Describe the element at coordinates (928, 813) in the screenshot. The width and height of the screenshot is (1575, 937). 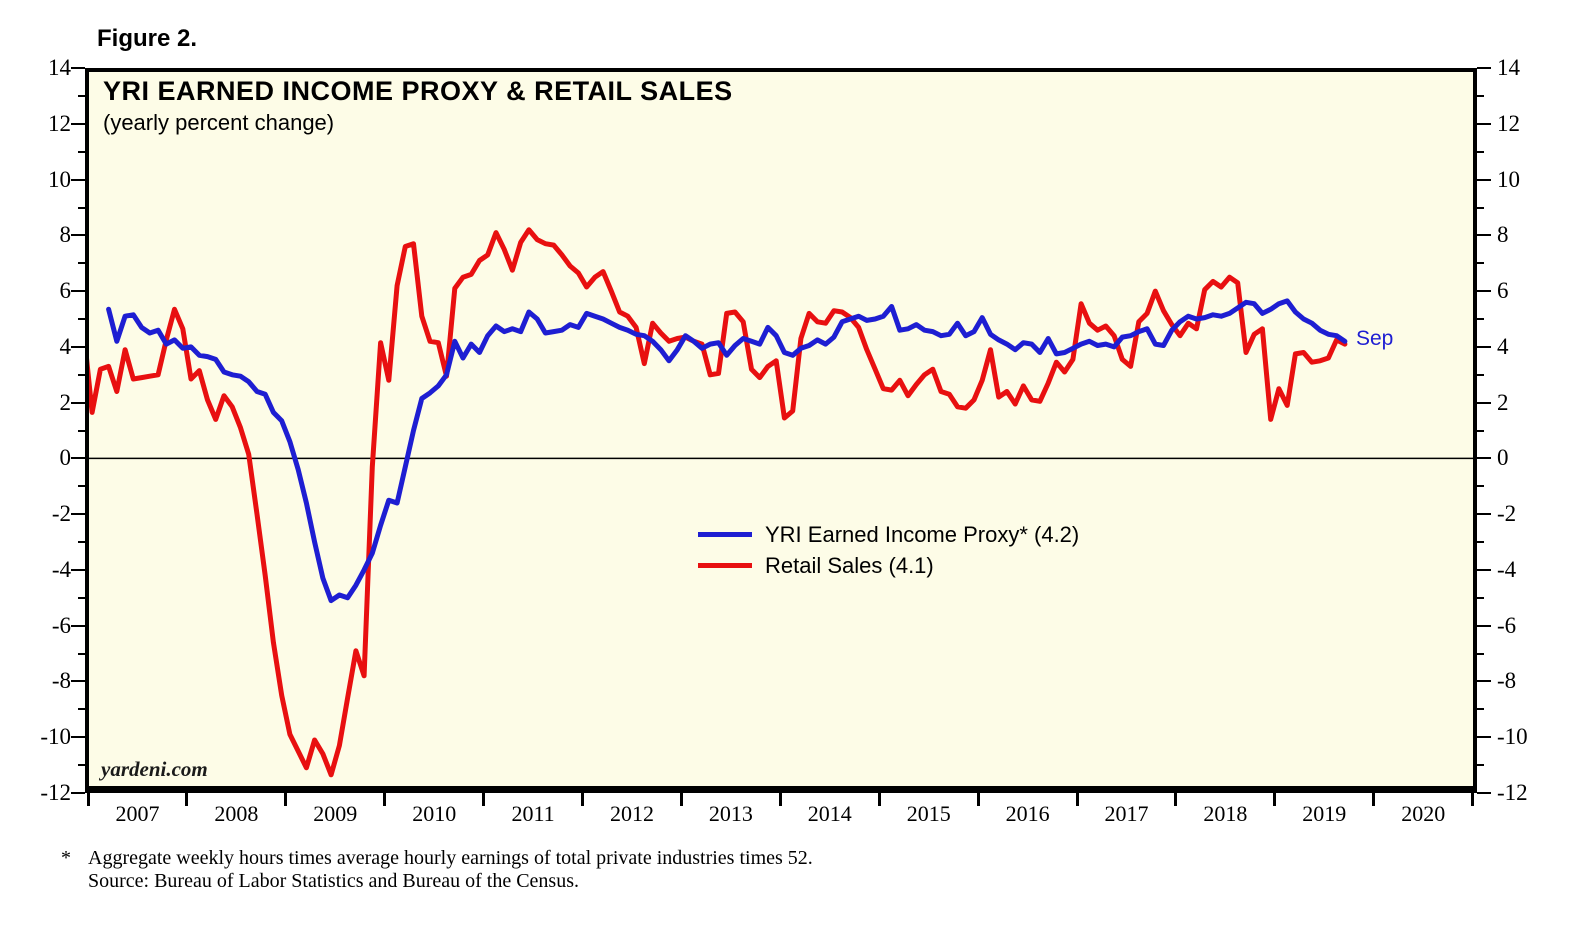
I see `x-axis-year-label: 2015` at that location.